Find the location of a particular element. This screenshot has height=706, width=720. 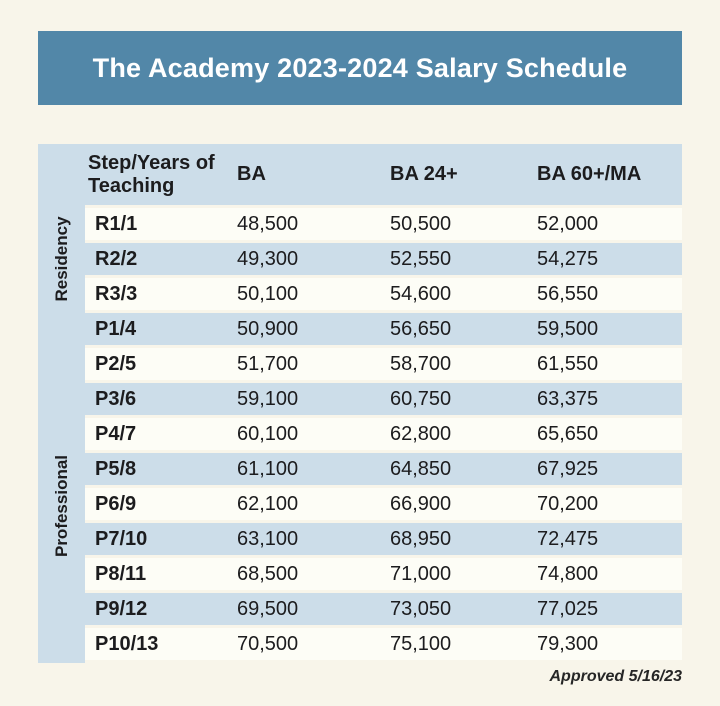

table-row: P8/11 68,500 71,000 74,800 is located at coordinates (383, 574).